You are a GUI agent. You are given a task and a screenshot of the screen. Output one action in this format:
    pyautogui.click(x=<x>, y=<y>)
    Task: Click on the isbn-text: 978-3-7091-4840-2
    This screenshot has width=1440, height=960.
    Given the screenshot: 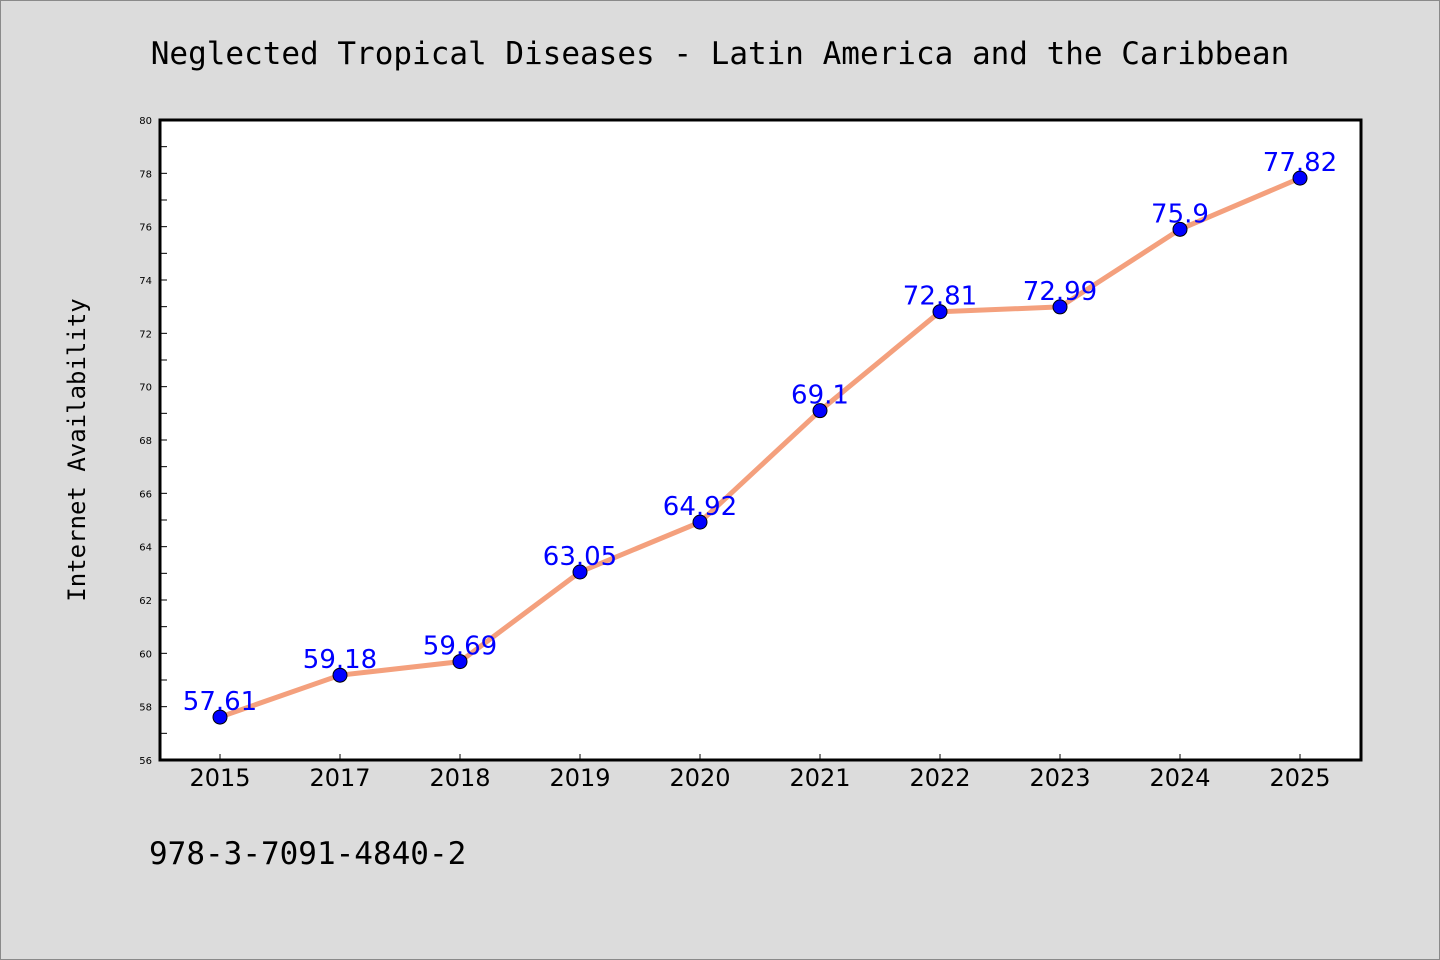 What is the action you would take?
    pyautogui.click(x=307, y=854)
    